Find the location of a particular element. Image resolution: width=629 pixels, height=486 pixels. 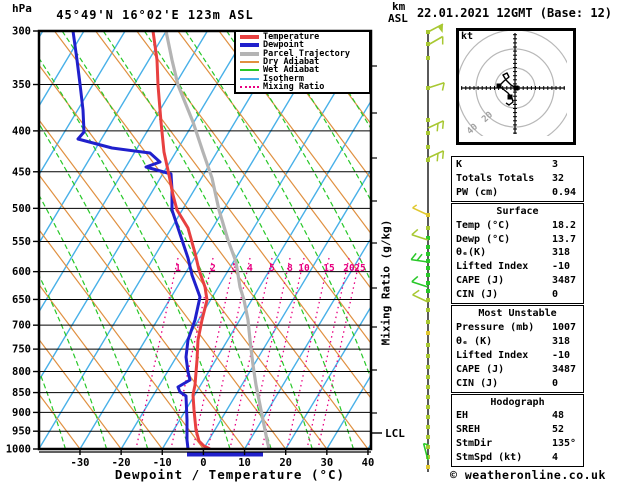

table-row: Dewp (°C) 13.7 is located at coordinates (517, 240).